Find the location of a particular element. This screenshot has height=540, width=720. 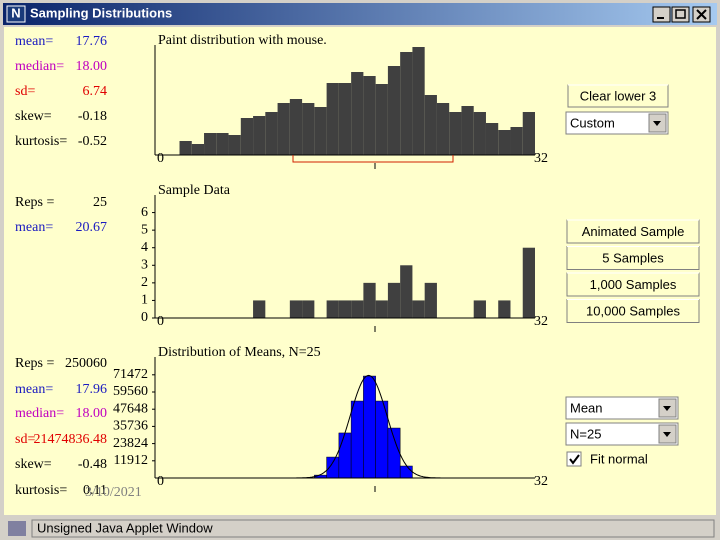

size-select is located at coordinates (622, 434).